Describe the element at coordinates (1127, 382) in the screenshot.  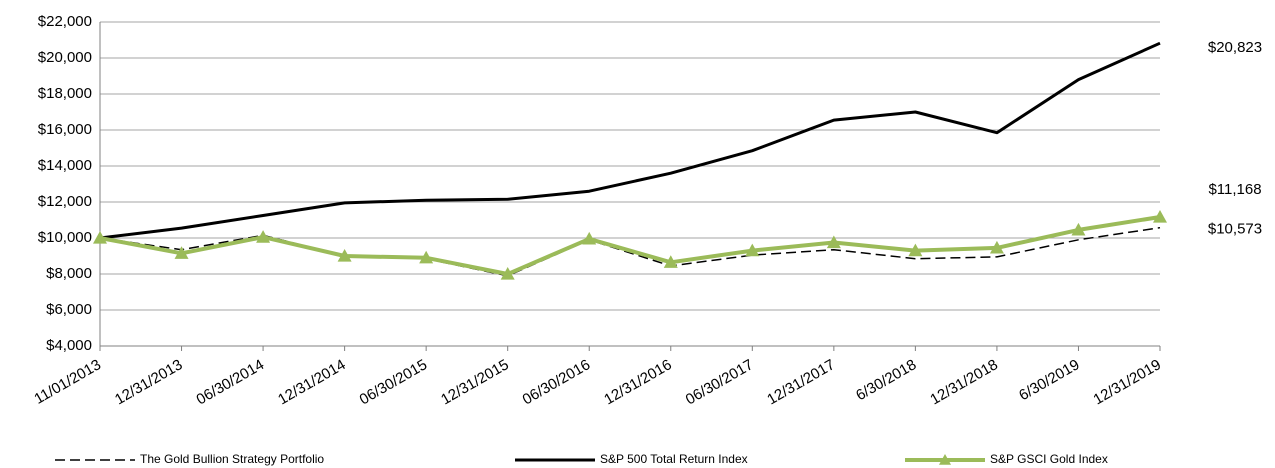
I see `x-tick-label: 12/31/2019` at that location.